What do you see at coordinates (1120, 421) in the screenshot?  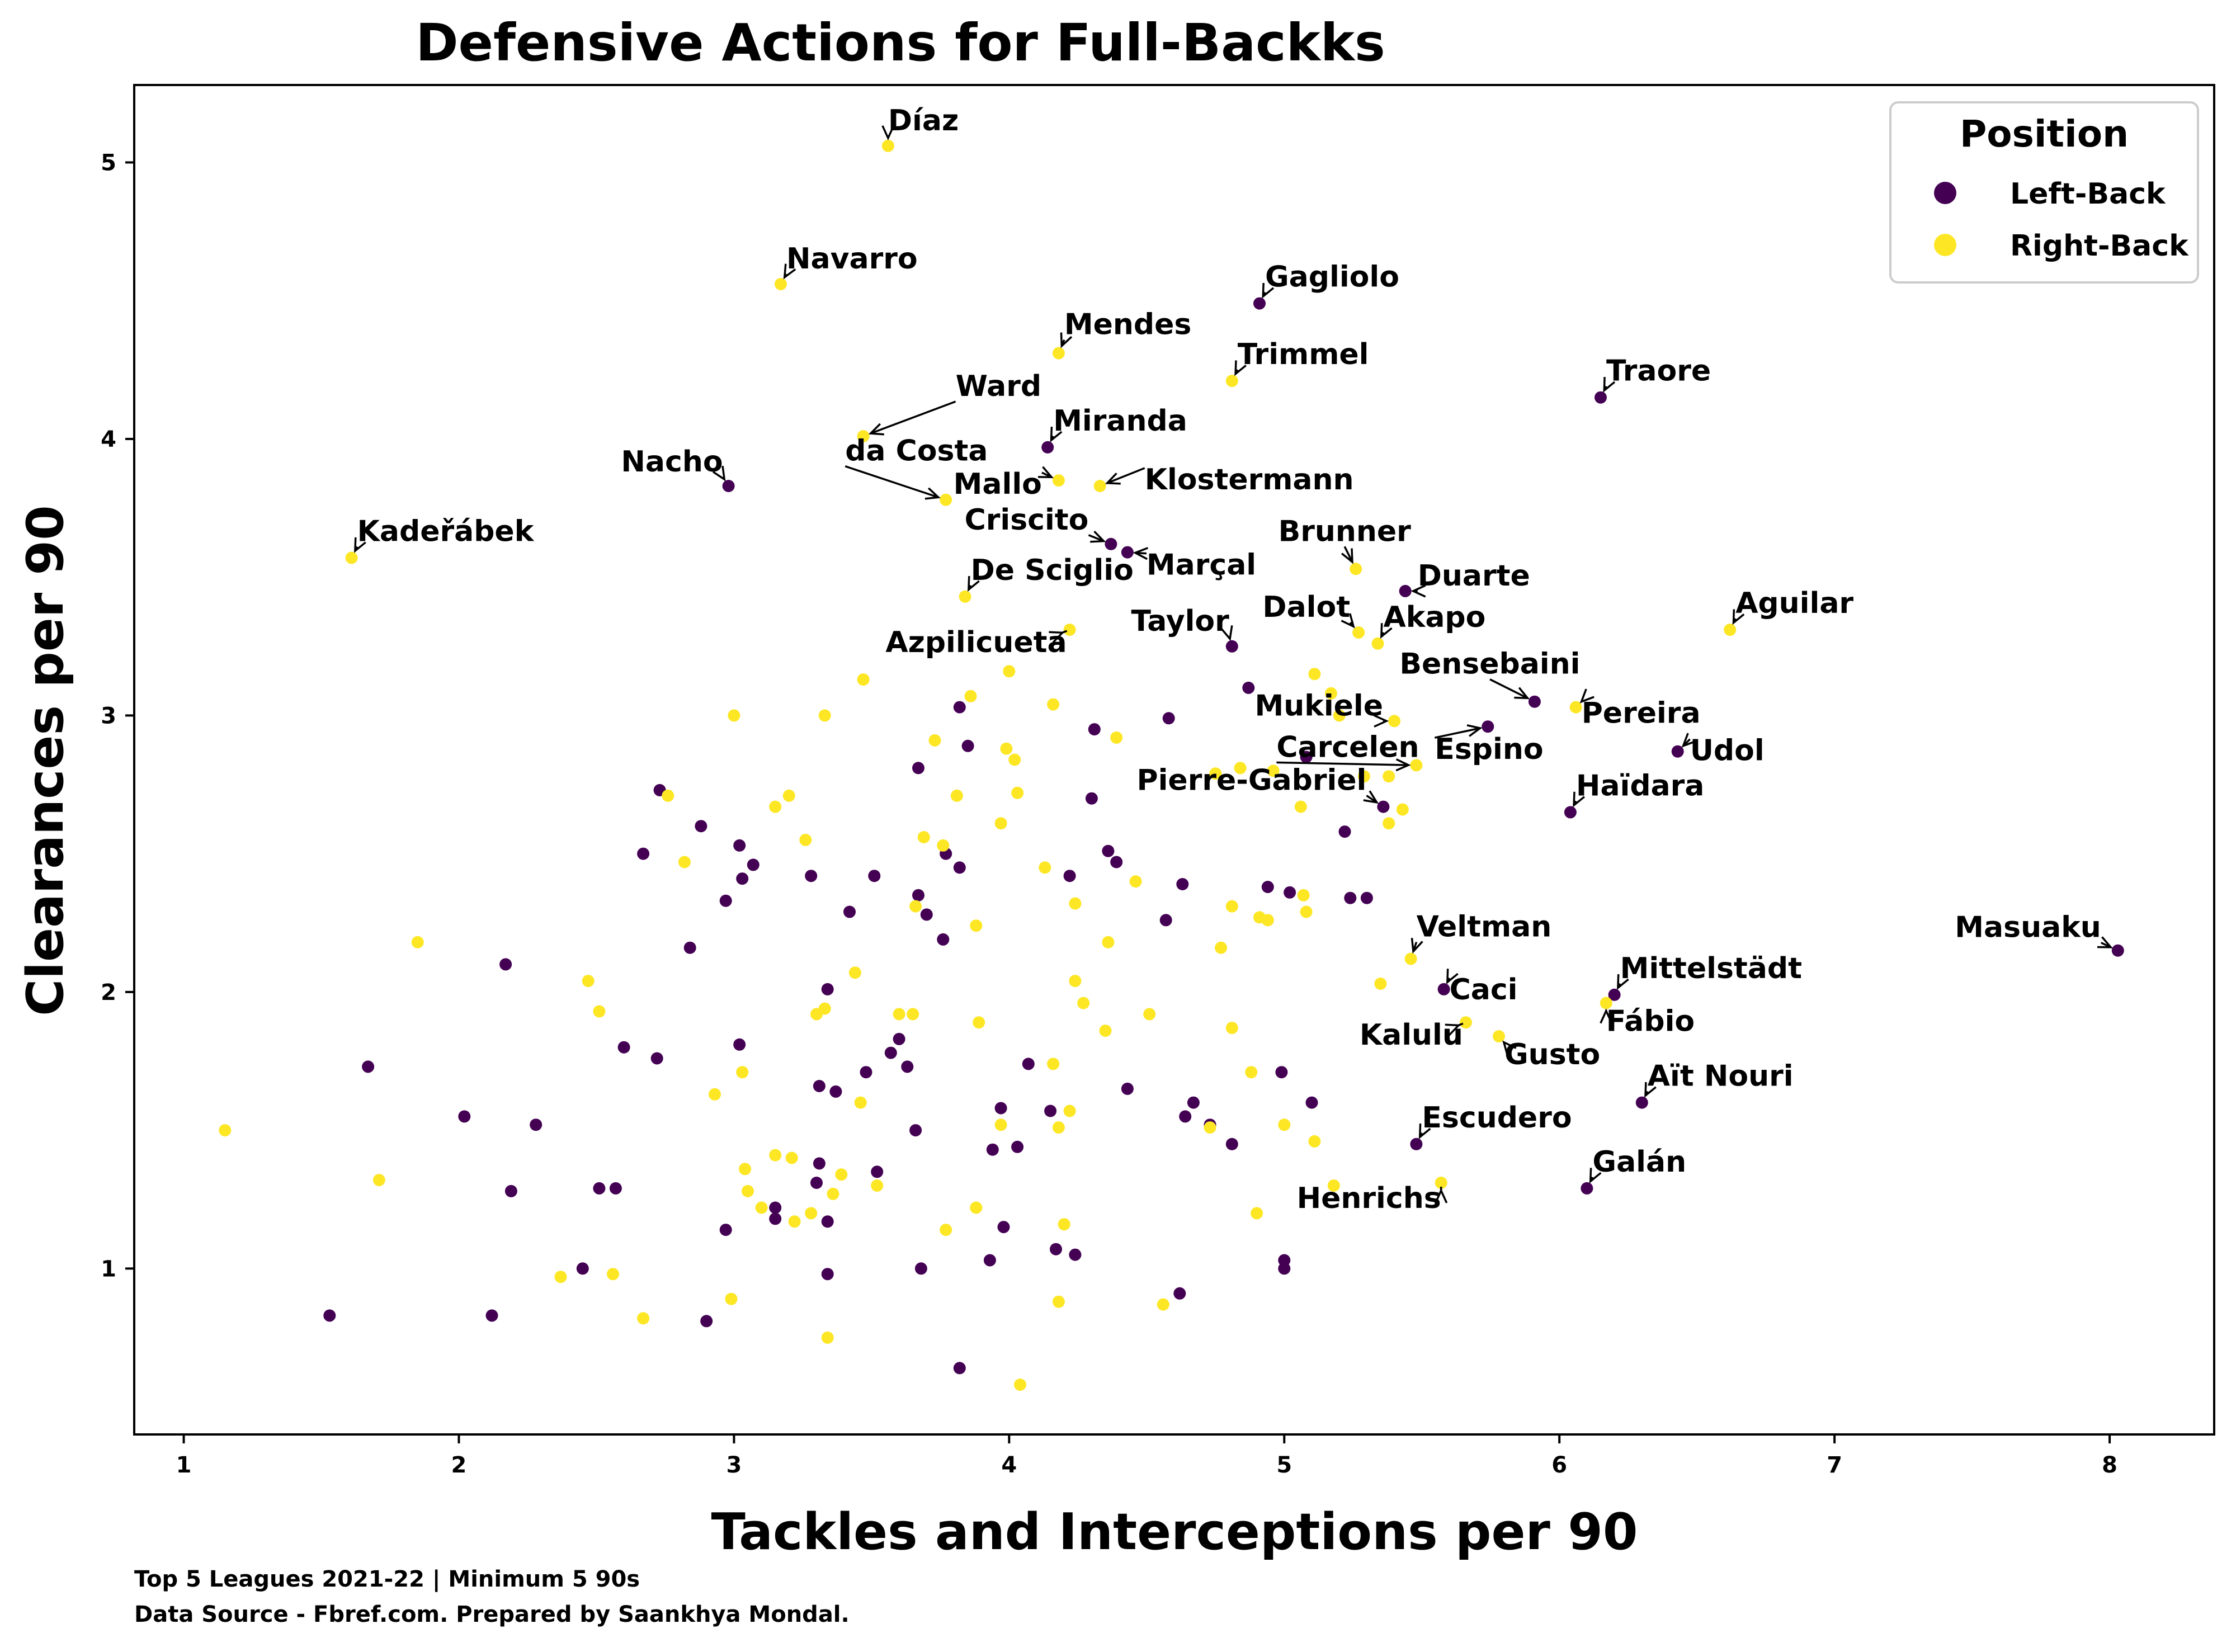 I see `point-label: Miranda` at bounding box center [1120, 421].